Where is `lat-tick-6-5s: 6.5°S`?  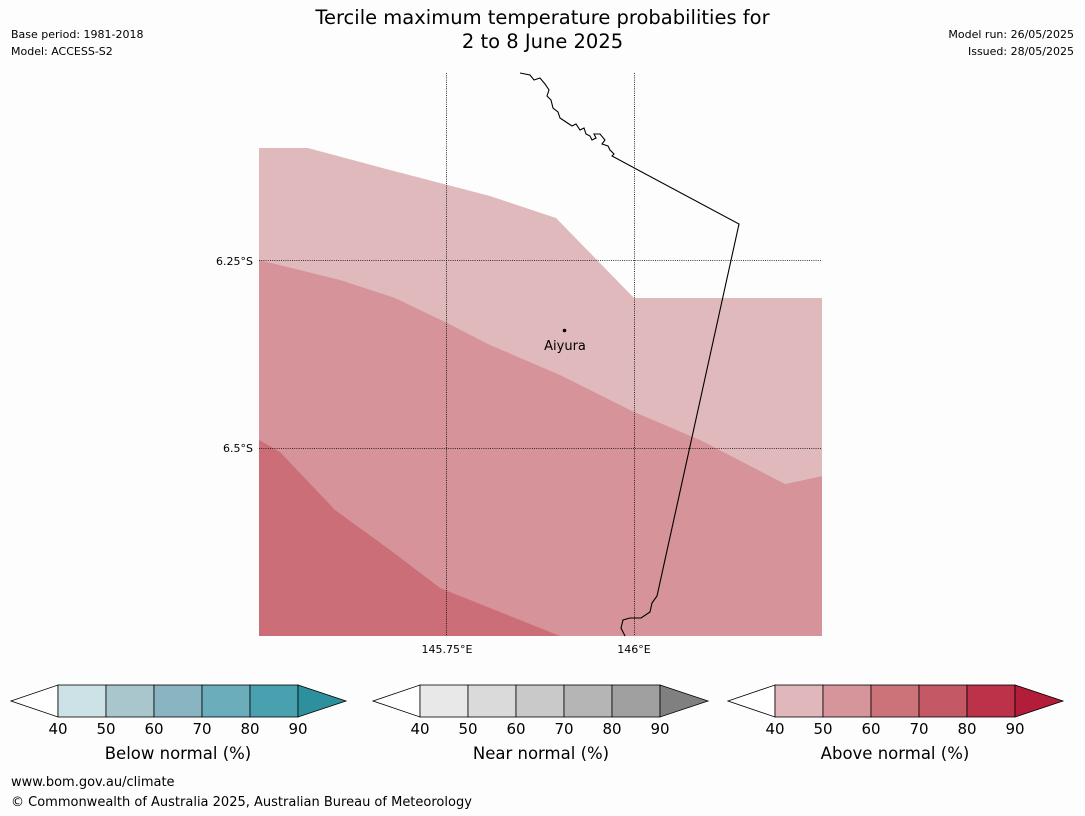 lat-tick-6-5s: 6.5°S is located at coordinates (238, 448).